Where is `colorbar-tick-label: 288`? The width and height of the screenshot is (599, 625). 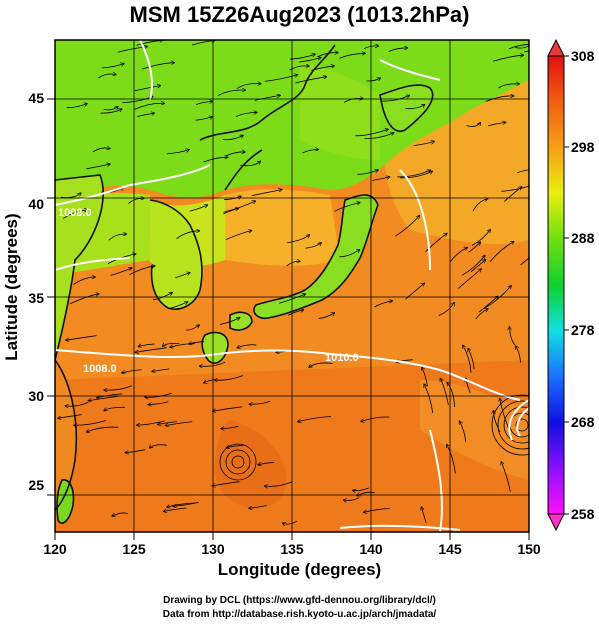 colorbar-tick-label: 288 is located at coordinates (583, 238).